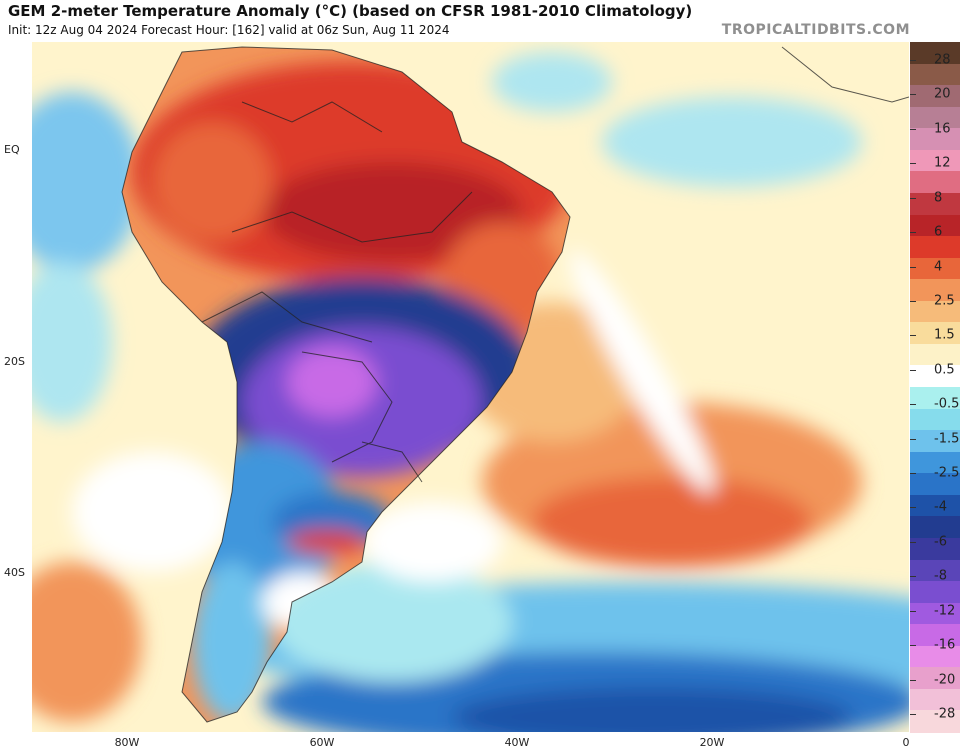  I want to click on colorbar-label: -0.5, so click(947, 404).